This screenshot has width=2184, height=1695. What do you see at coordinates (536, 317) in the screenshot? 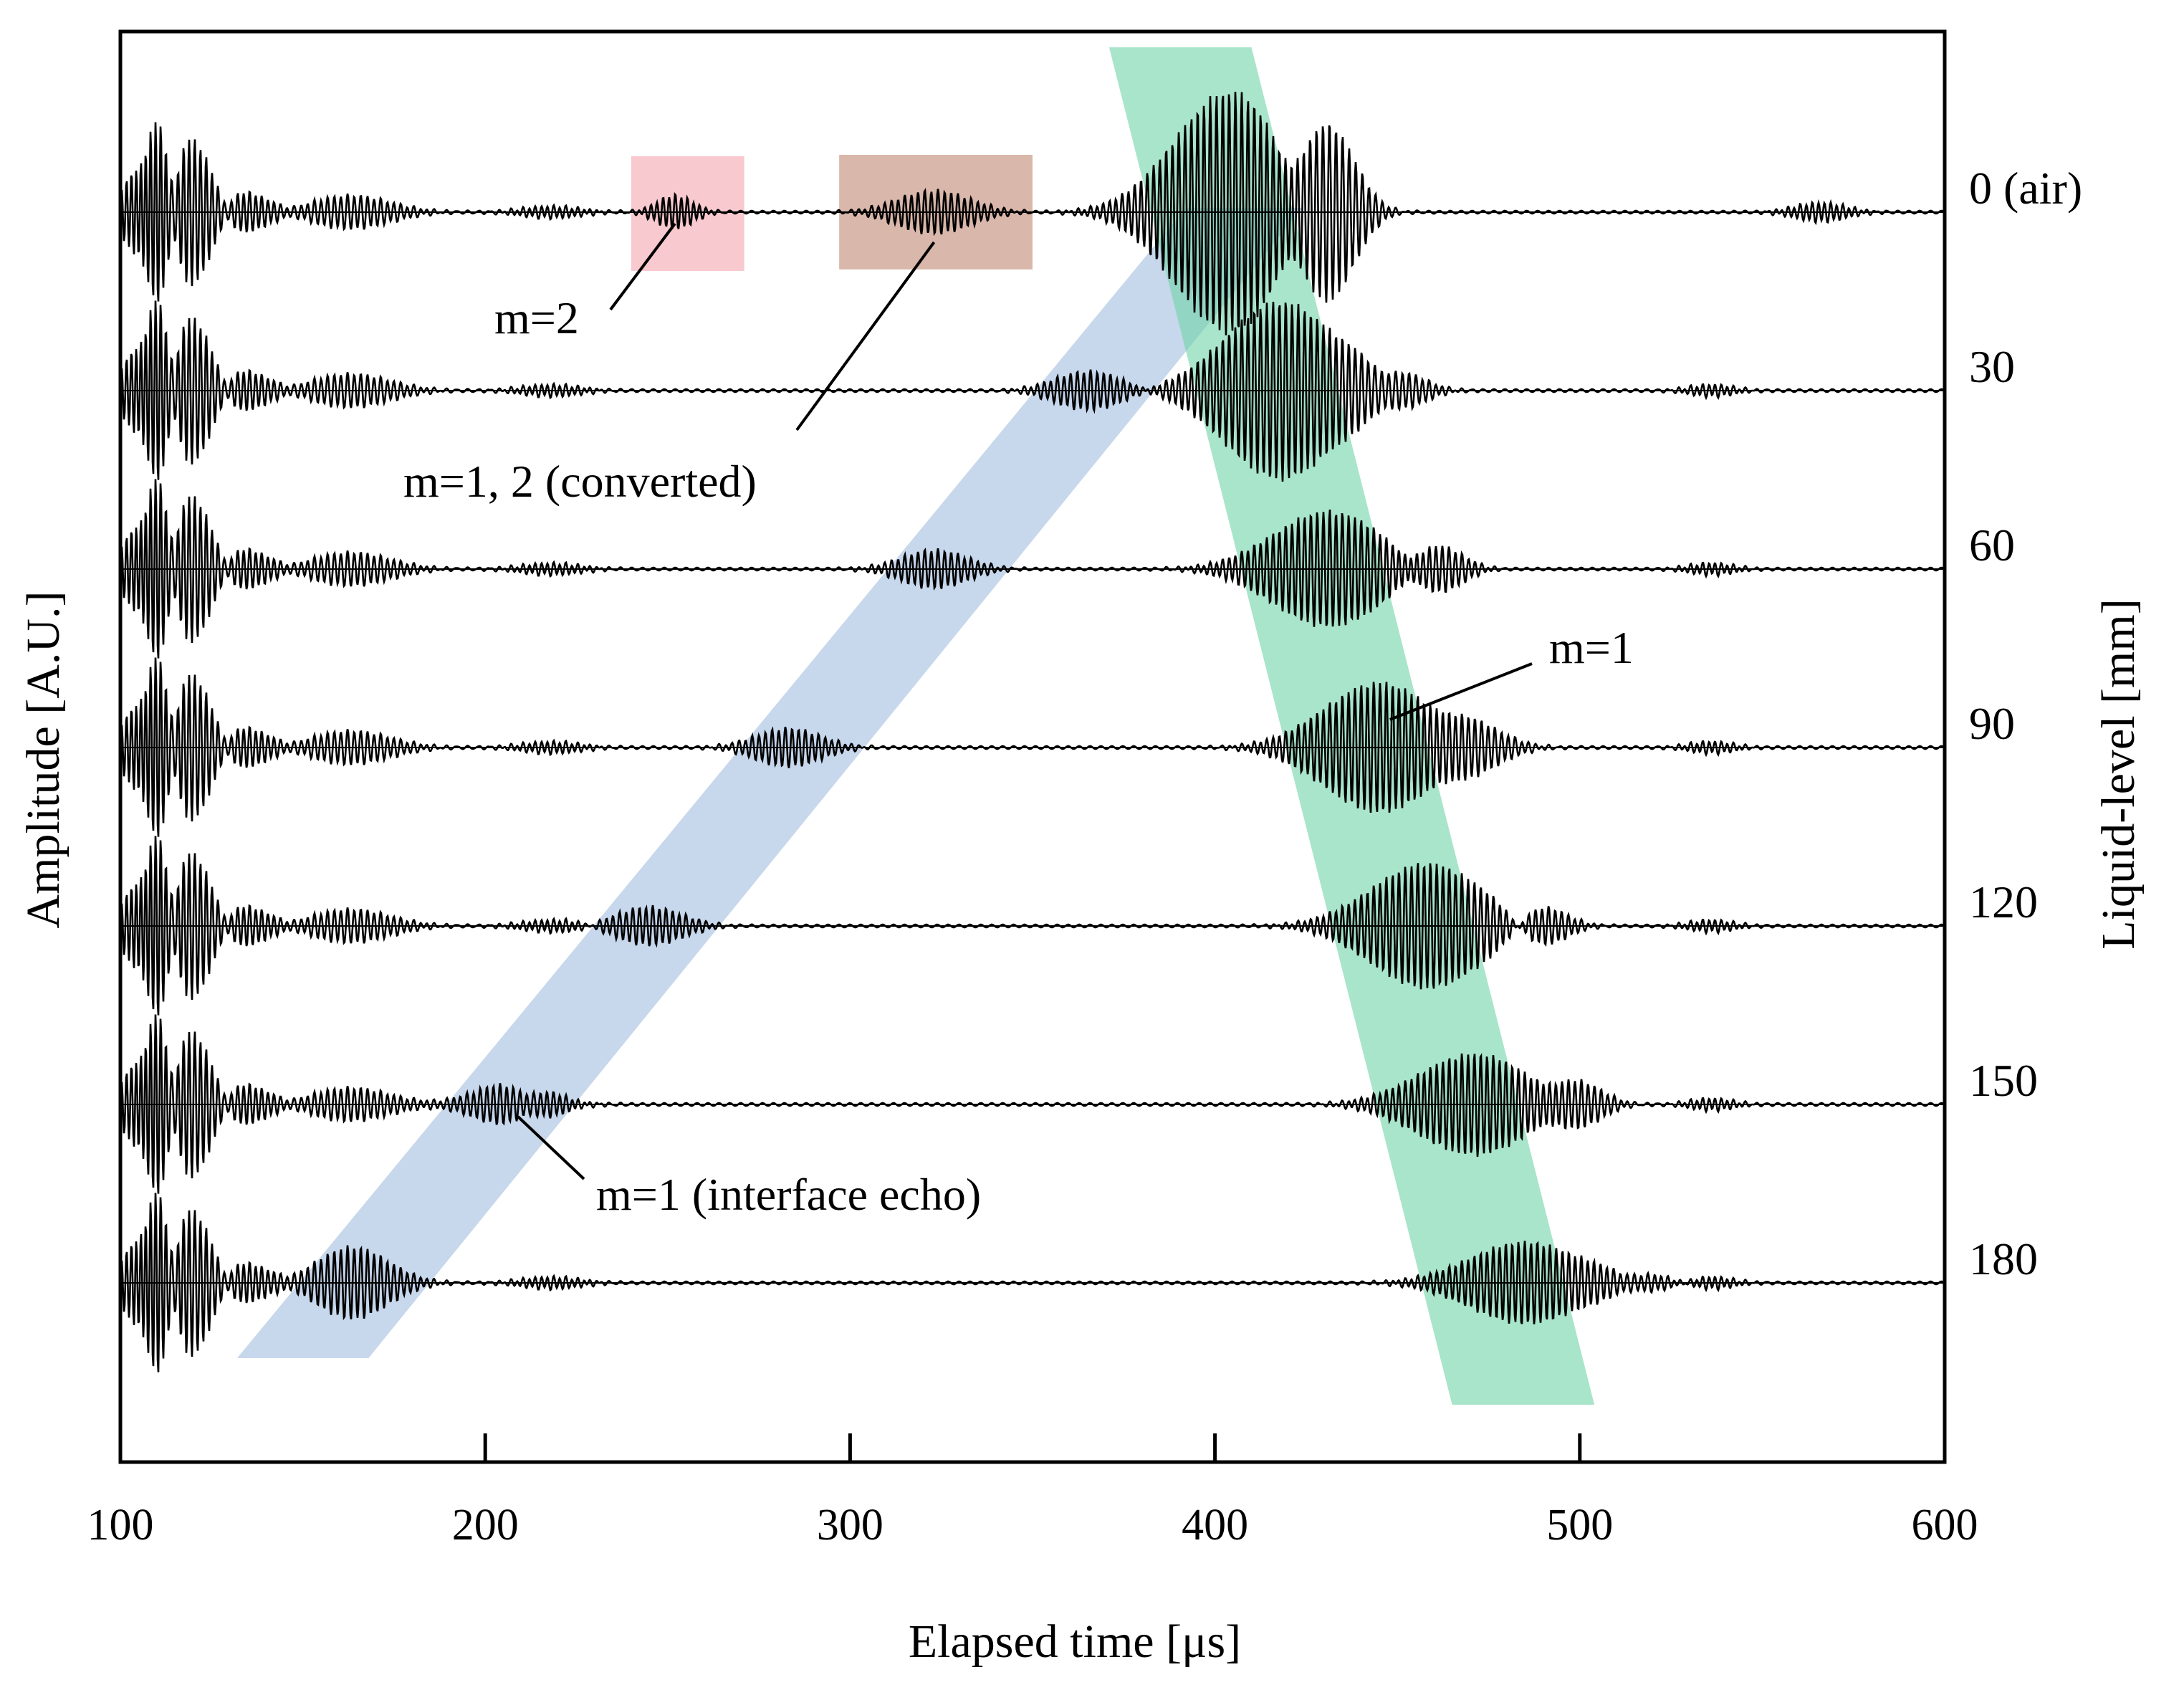
I see `annotation-m2: m=2` at bounding box center [536, 317].